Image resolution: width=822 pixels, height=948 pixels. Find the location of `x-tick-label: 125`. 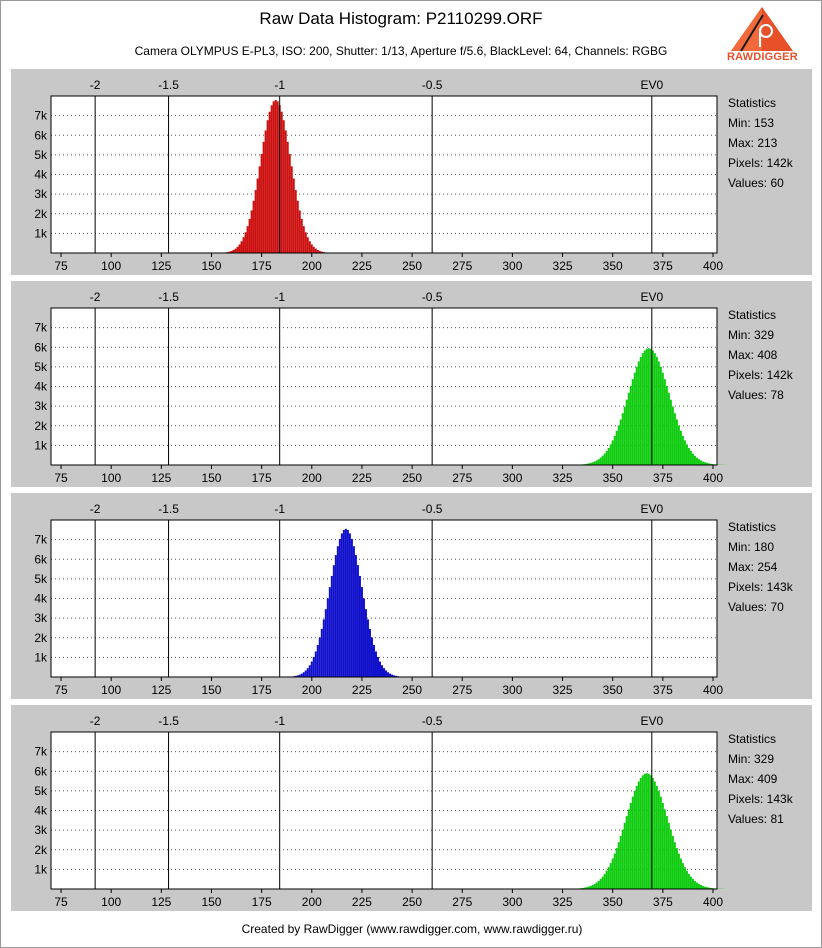

x-tick-label: 125 is located at coordinates (161, 478).